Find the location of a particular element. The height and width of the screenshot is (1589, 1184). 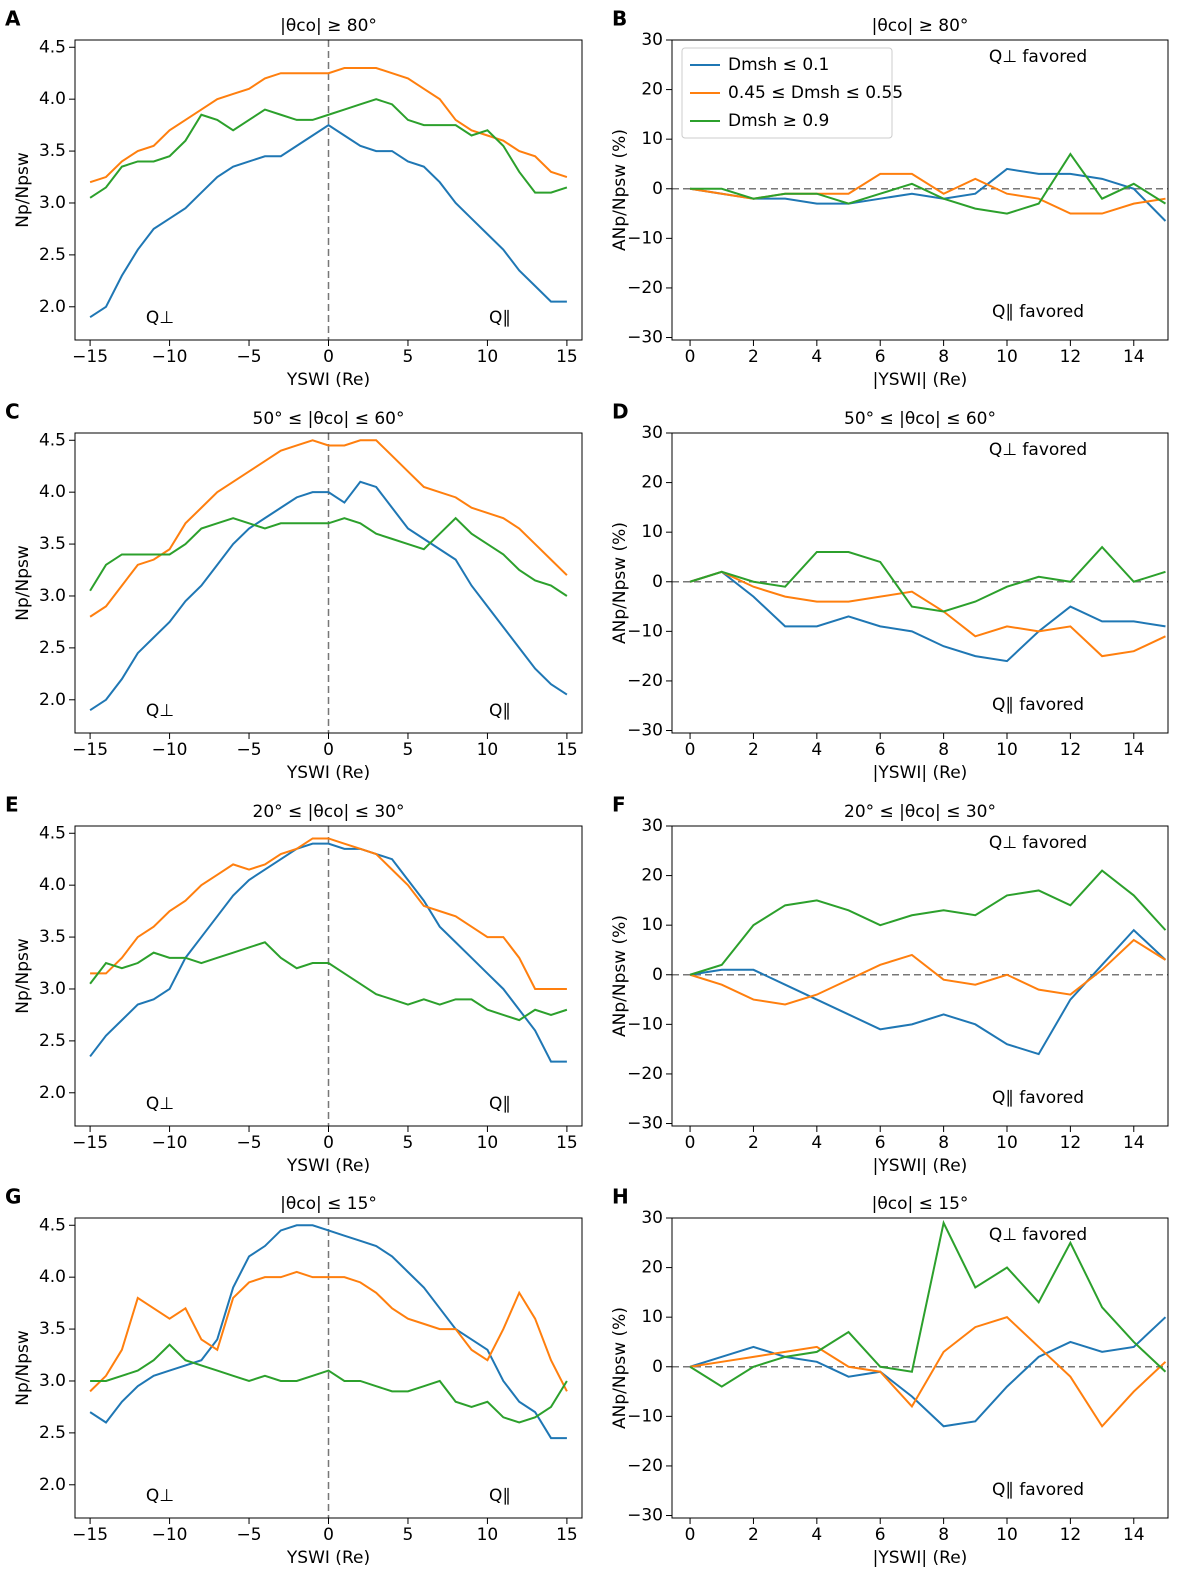

x-axis-label: |YSWI| (Re) is located at coordinates (920, 773).